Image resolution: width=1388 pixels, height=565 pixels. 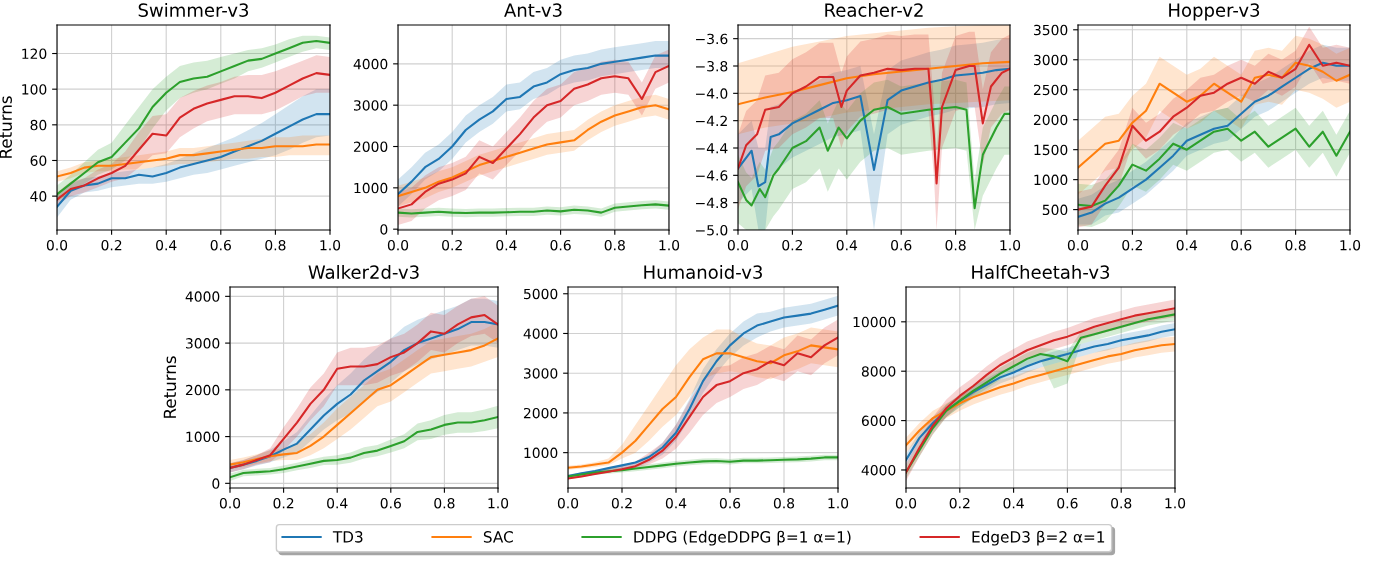 What do you see at coordinates (712, 148) in the screenshot?
I see `y-tick-label: −4.4` at bounding box center [712, 148].